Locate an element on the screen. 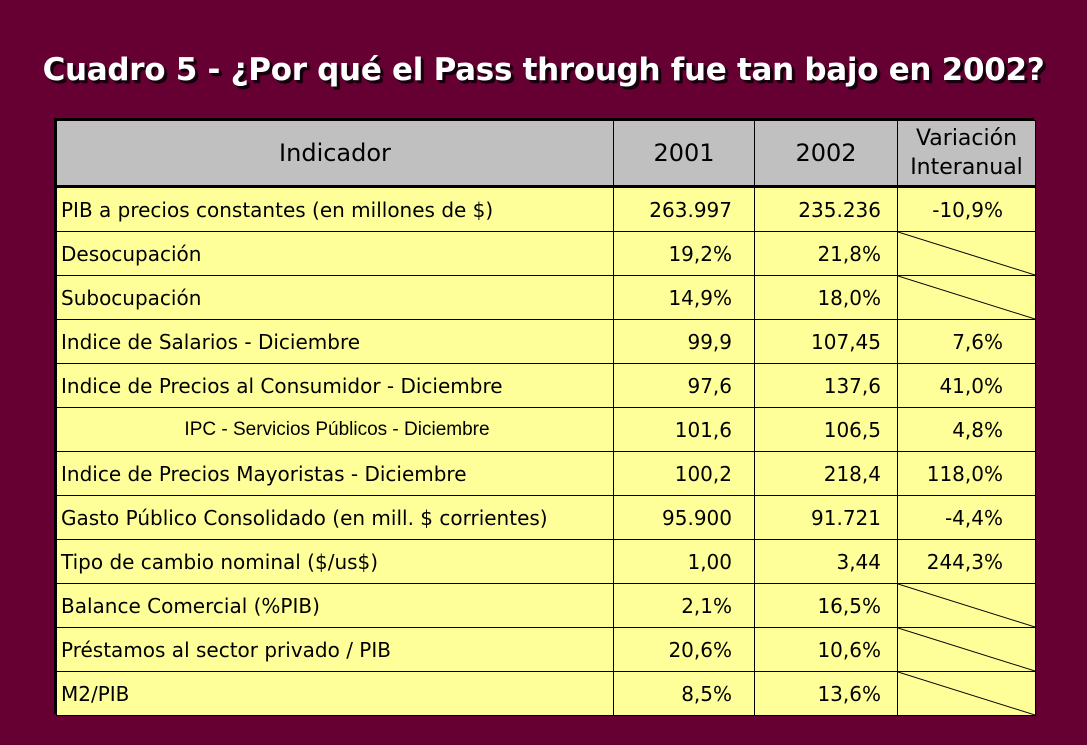 Image resolution: width=1087 pixels, height=745 pixels. row-value-2002: 106,5 is located at coordinates (826, 429).